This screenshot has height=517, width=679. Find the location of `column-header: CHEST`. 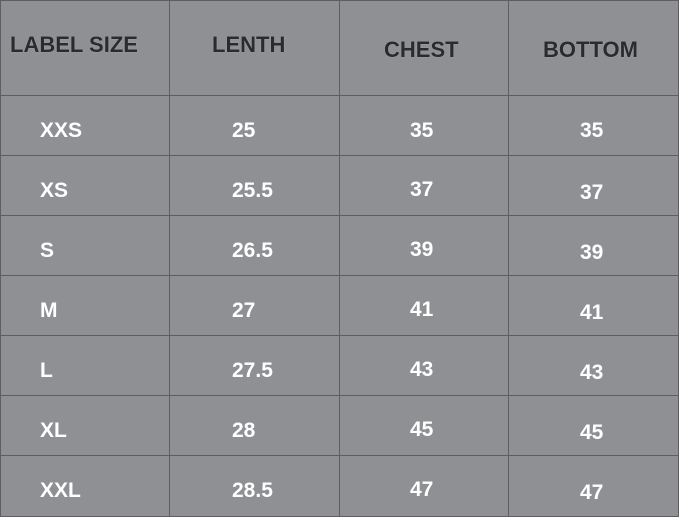

column-header: CHEST is located at coordinates (421, 49).